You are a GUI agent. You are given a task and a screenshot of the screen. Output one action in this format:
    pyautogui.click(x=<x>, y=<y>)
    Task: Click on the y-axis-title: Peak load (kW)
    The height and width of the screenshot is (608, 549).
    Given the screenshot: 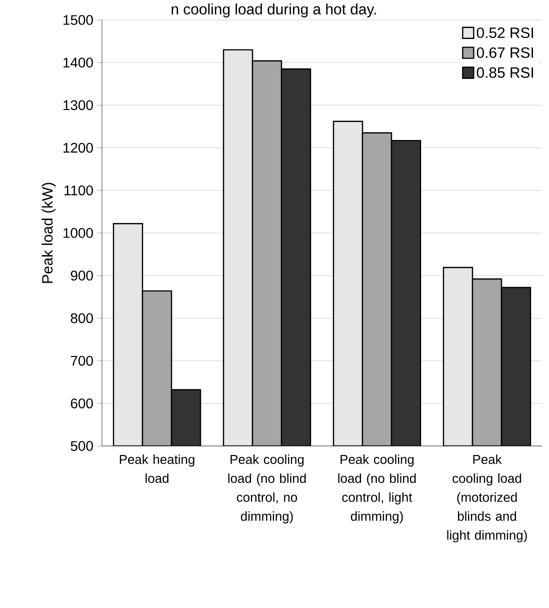 What is the action you would take?
    pyautogui.click(x=49, y=232)
    